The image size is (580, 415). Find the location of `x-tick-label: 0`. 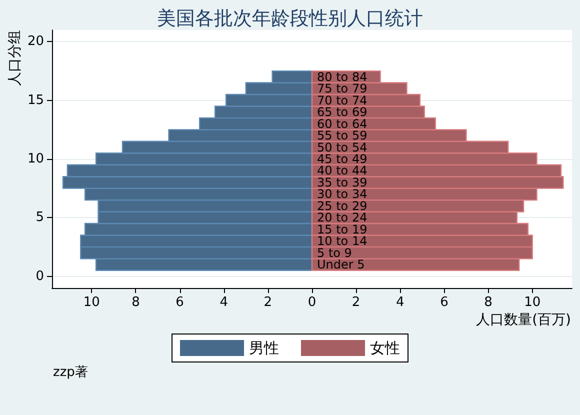

x-tick-label: 0 is located at coordinates (312, 302).